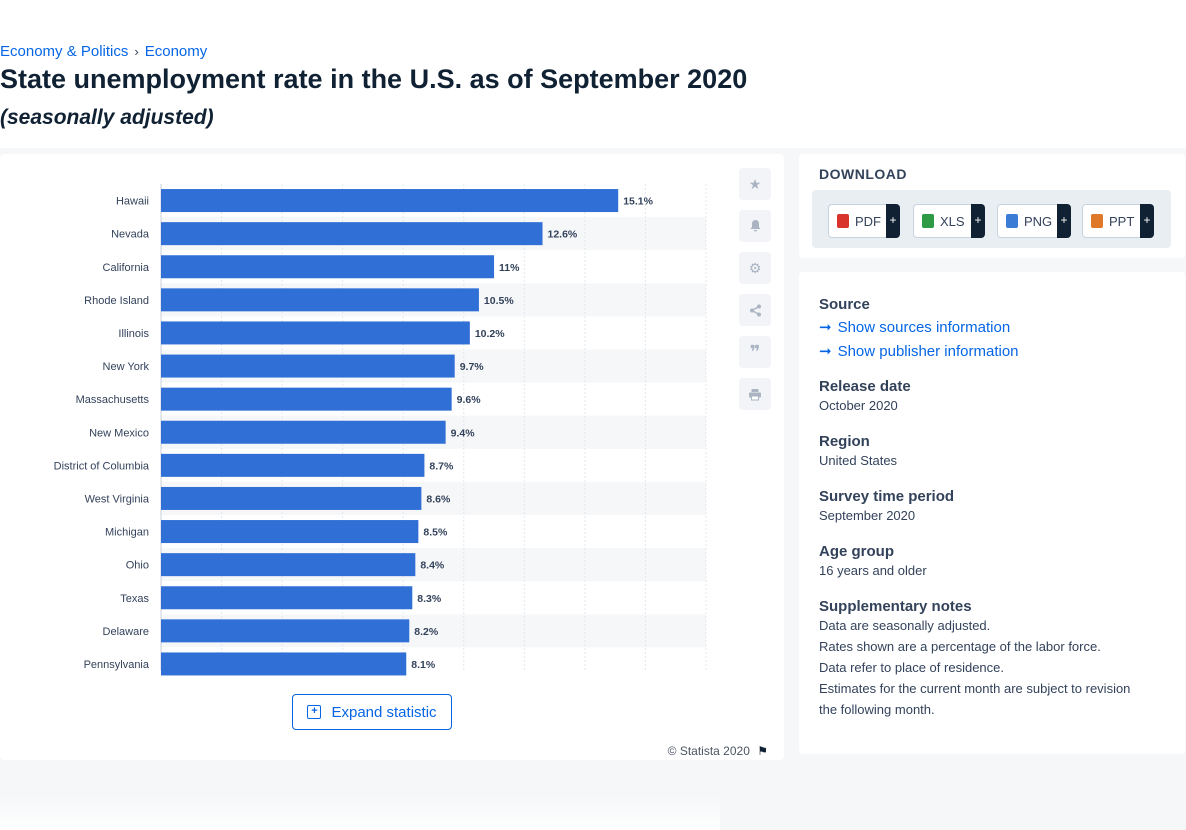 The height and width of the screenshot is (830, 1186). Describe the element at coordinates (844, 441) in the screenshot. I see `region-label: Region` at that location.